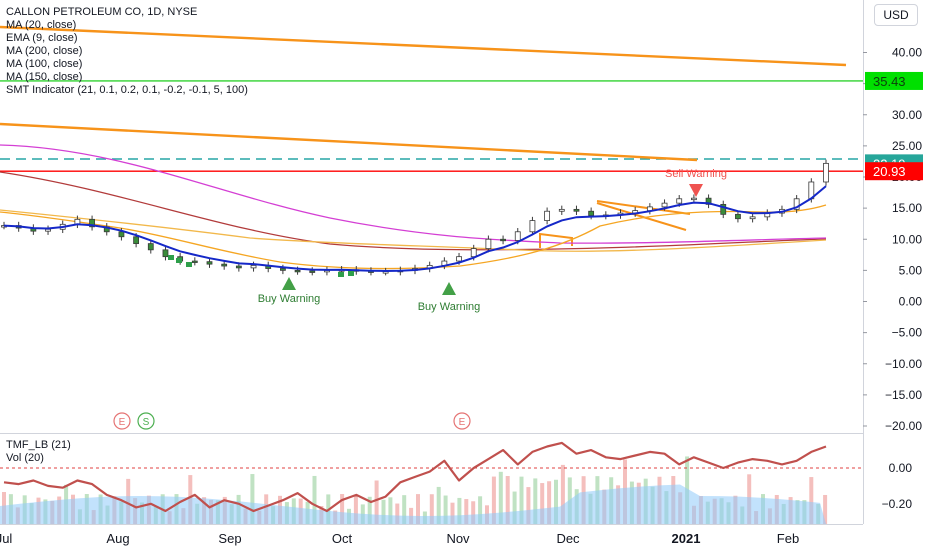 The width and height of the screenshot is (932, 550). Describe the element at coordinates (889, 171) in the screenshot. I see `support-price-label: 20.93` at that location.